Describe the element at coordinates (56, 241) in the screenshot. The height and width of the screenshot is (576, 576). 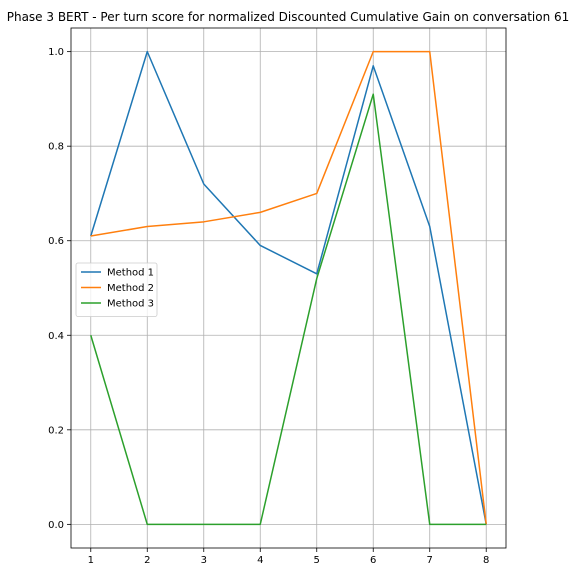
I see `y-tick-label: 0.6` at that location.